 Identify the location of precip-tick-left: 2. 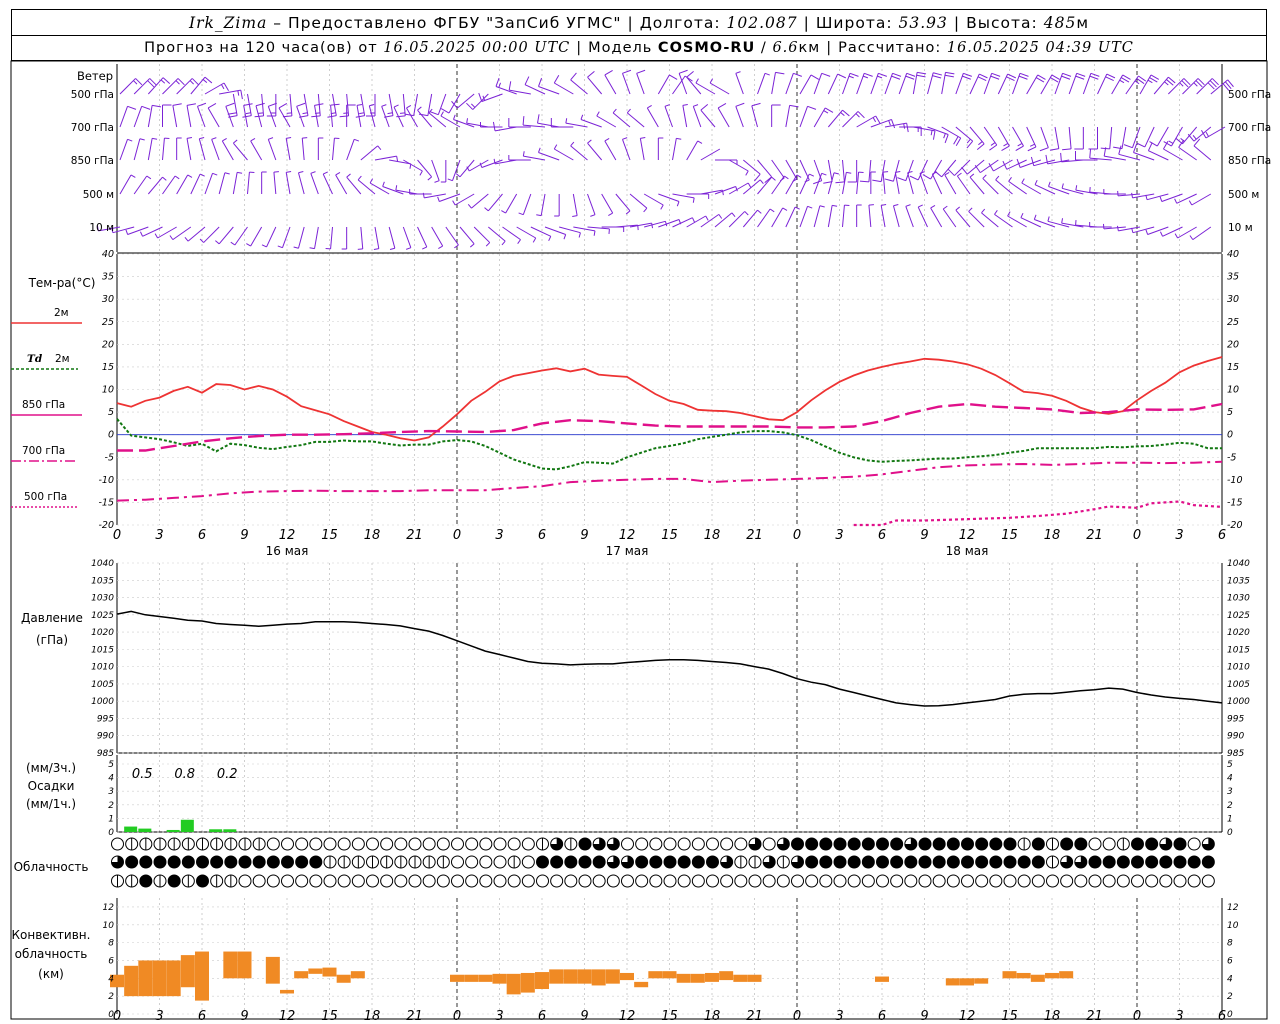
(111, 806).